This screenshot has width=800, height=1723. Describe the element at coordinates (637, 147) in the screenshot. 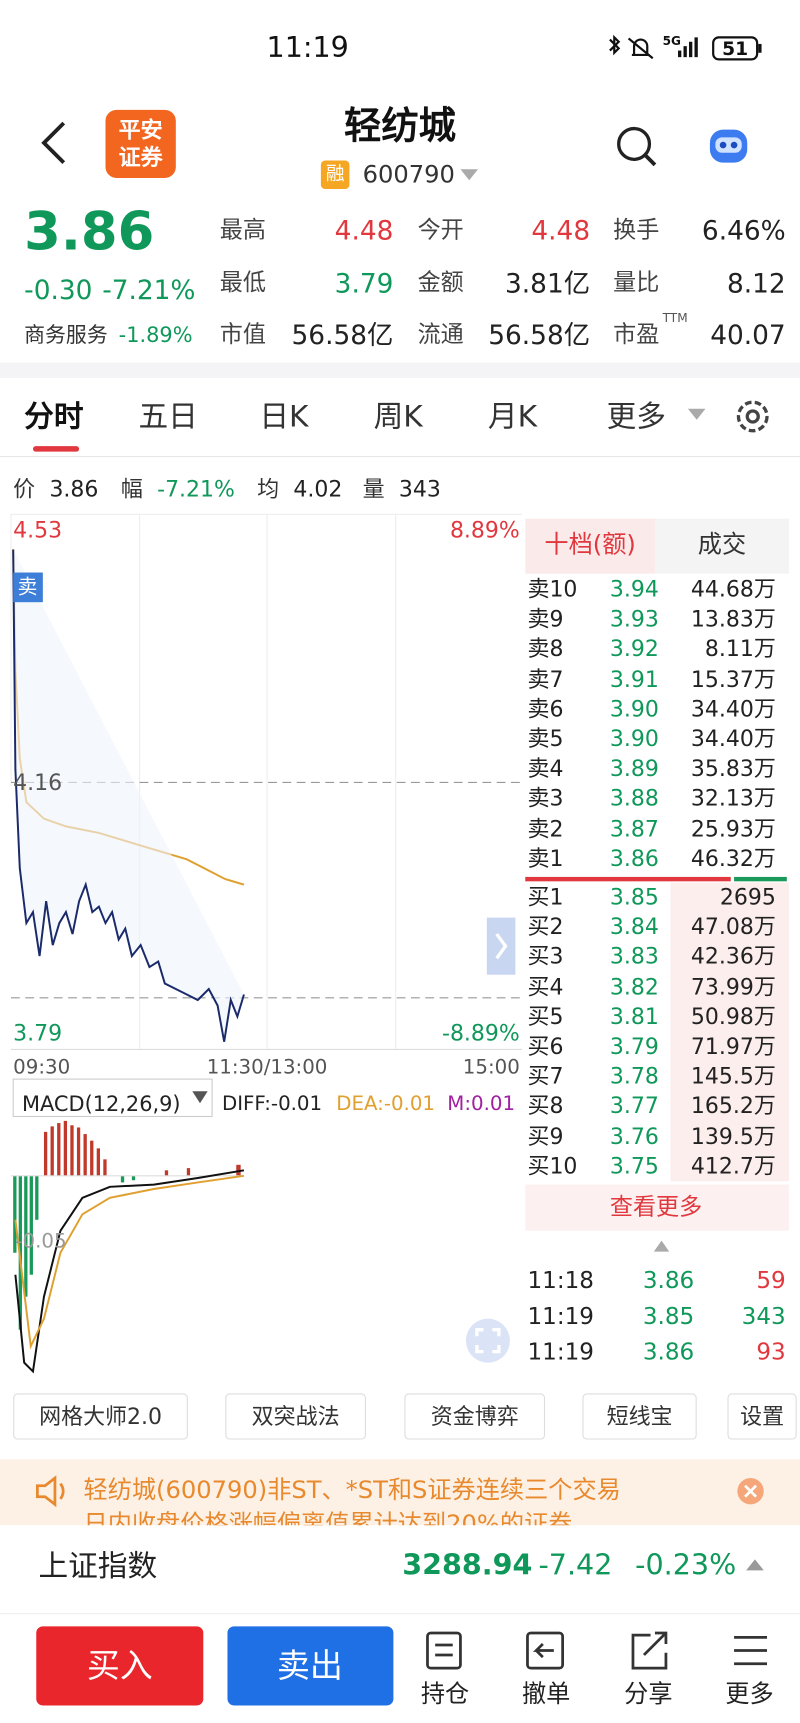

I see `search-button` at that location.